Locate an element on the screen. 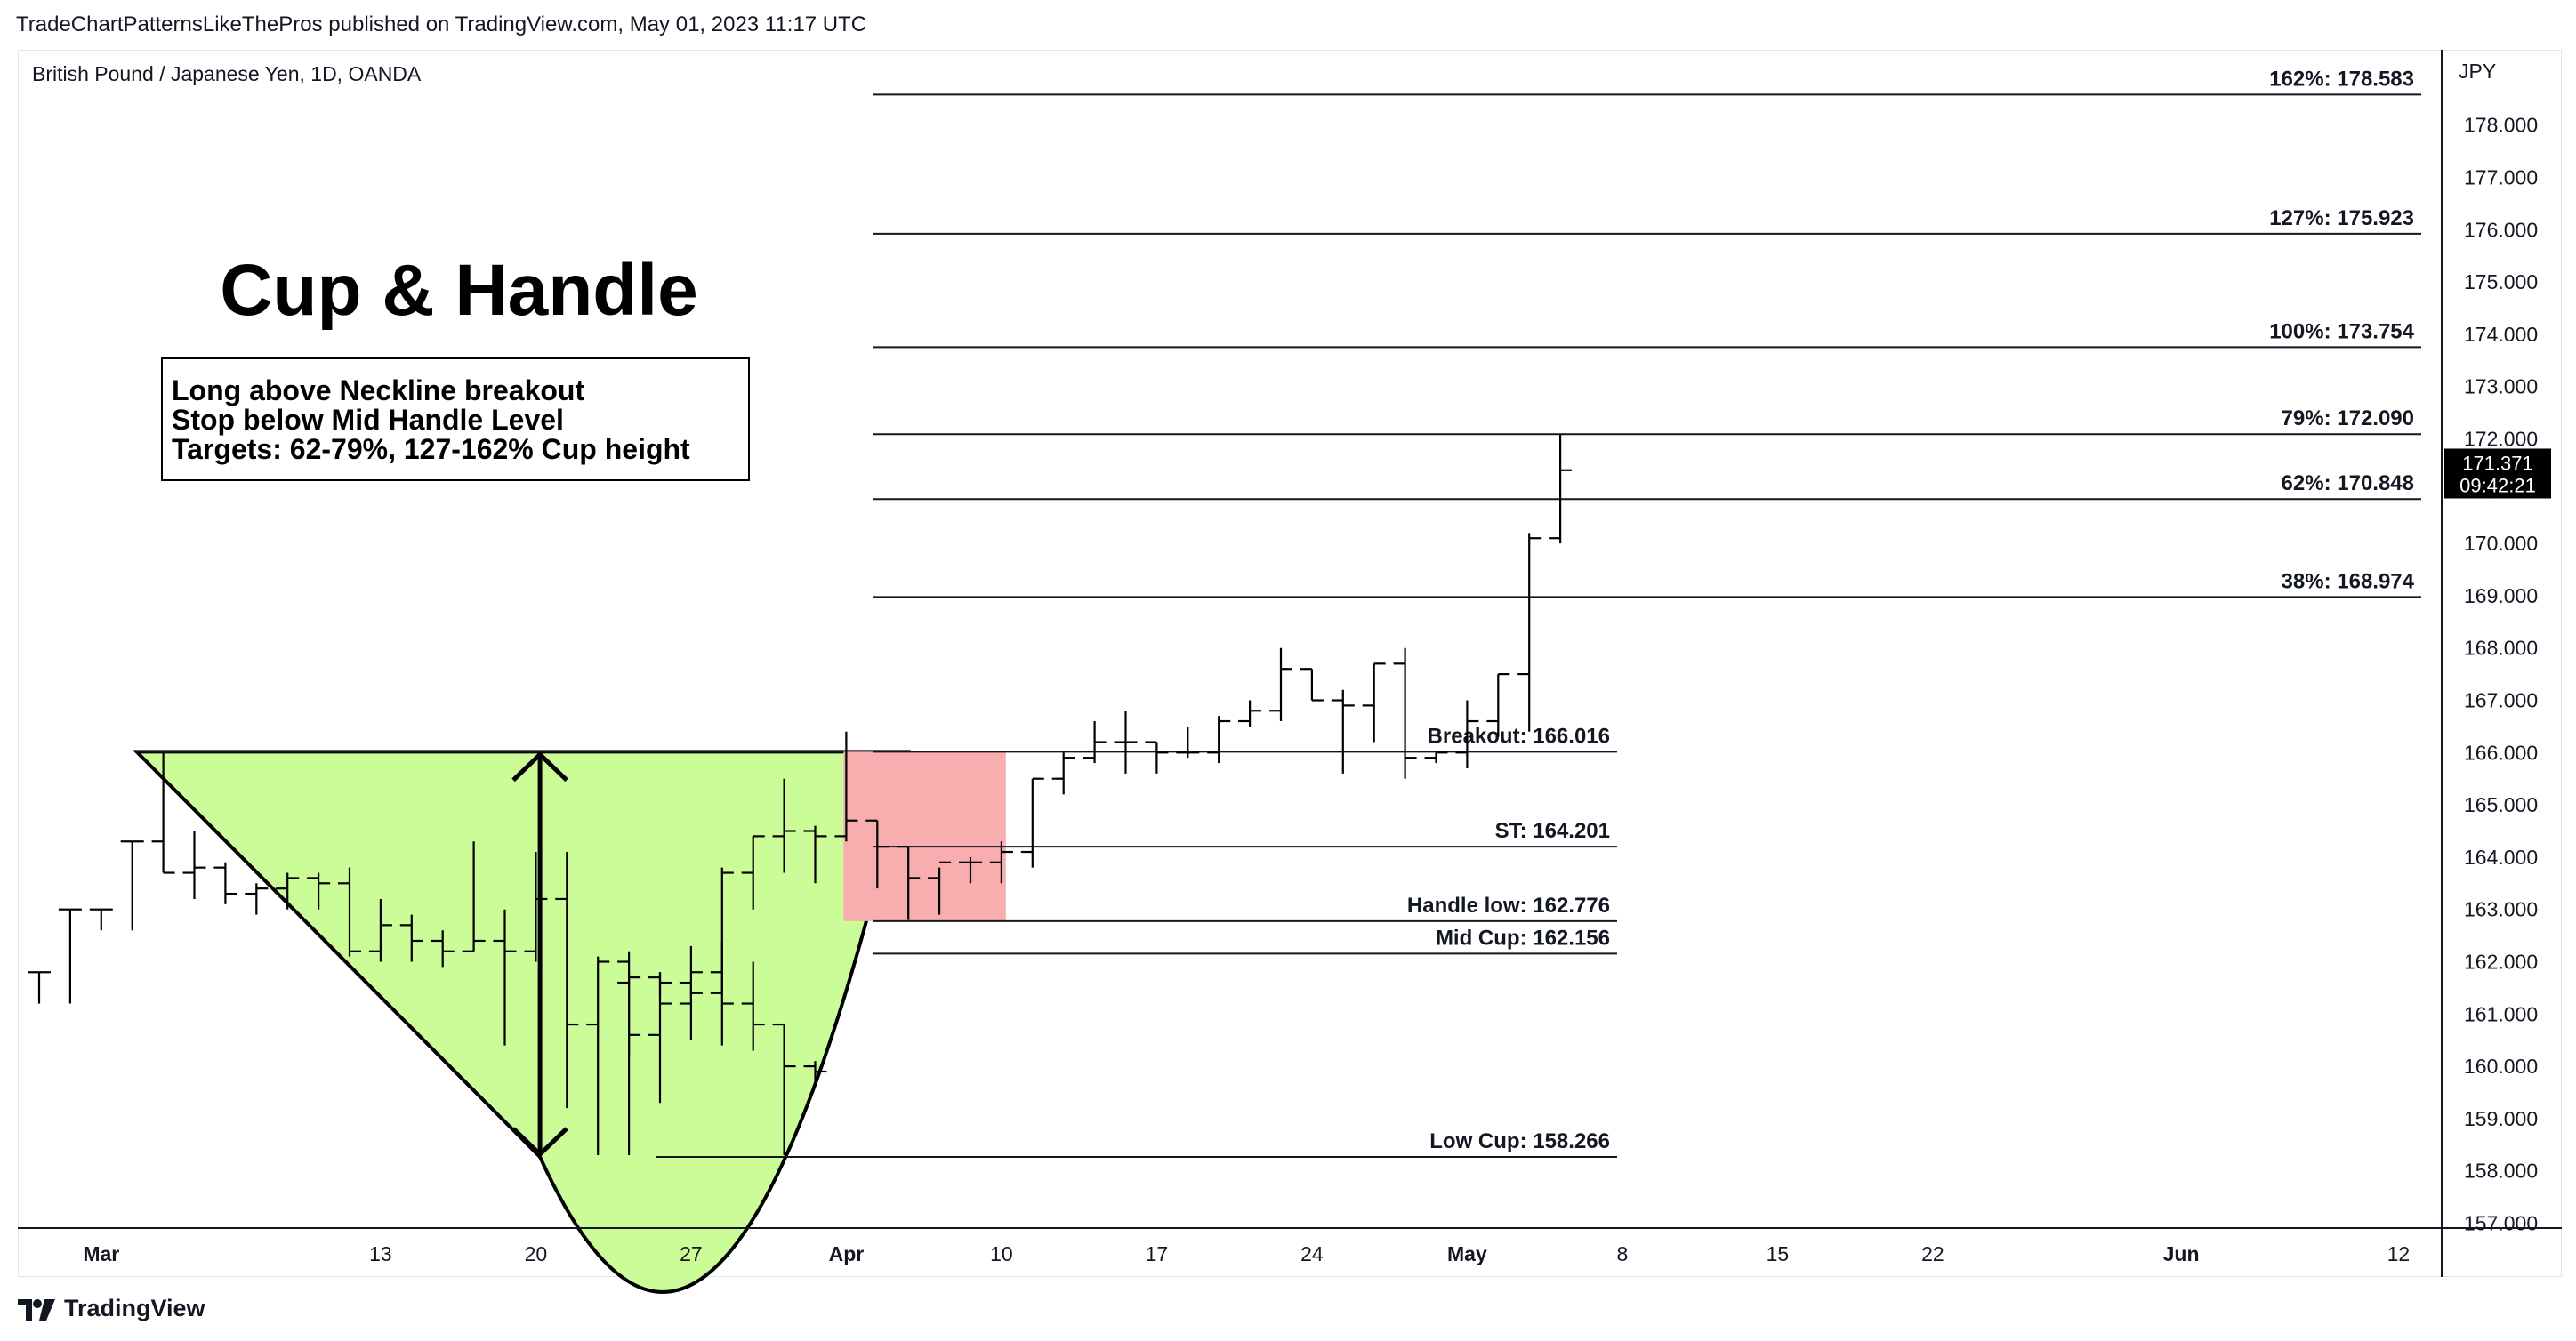 This screenshot has height=1341, width=2576. currency-label: JPY is located at coordinates (2477, 71).